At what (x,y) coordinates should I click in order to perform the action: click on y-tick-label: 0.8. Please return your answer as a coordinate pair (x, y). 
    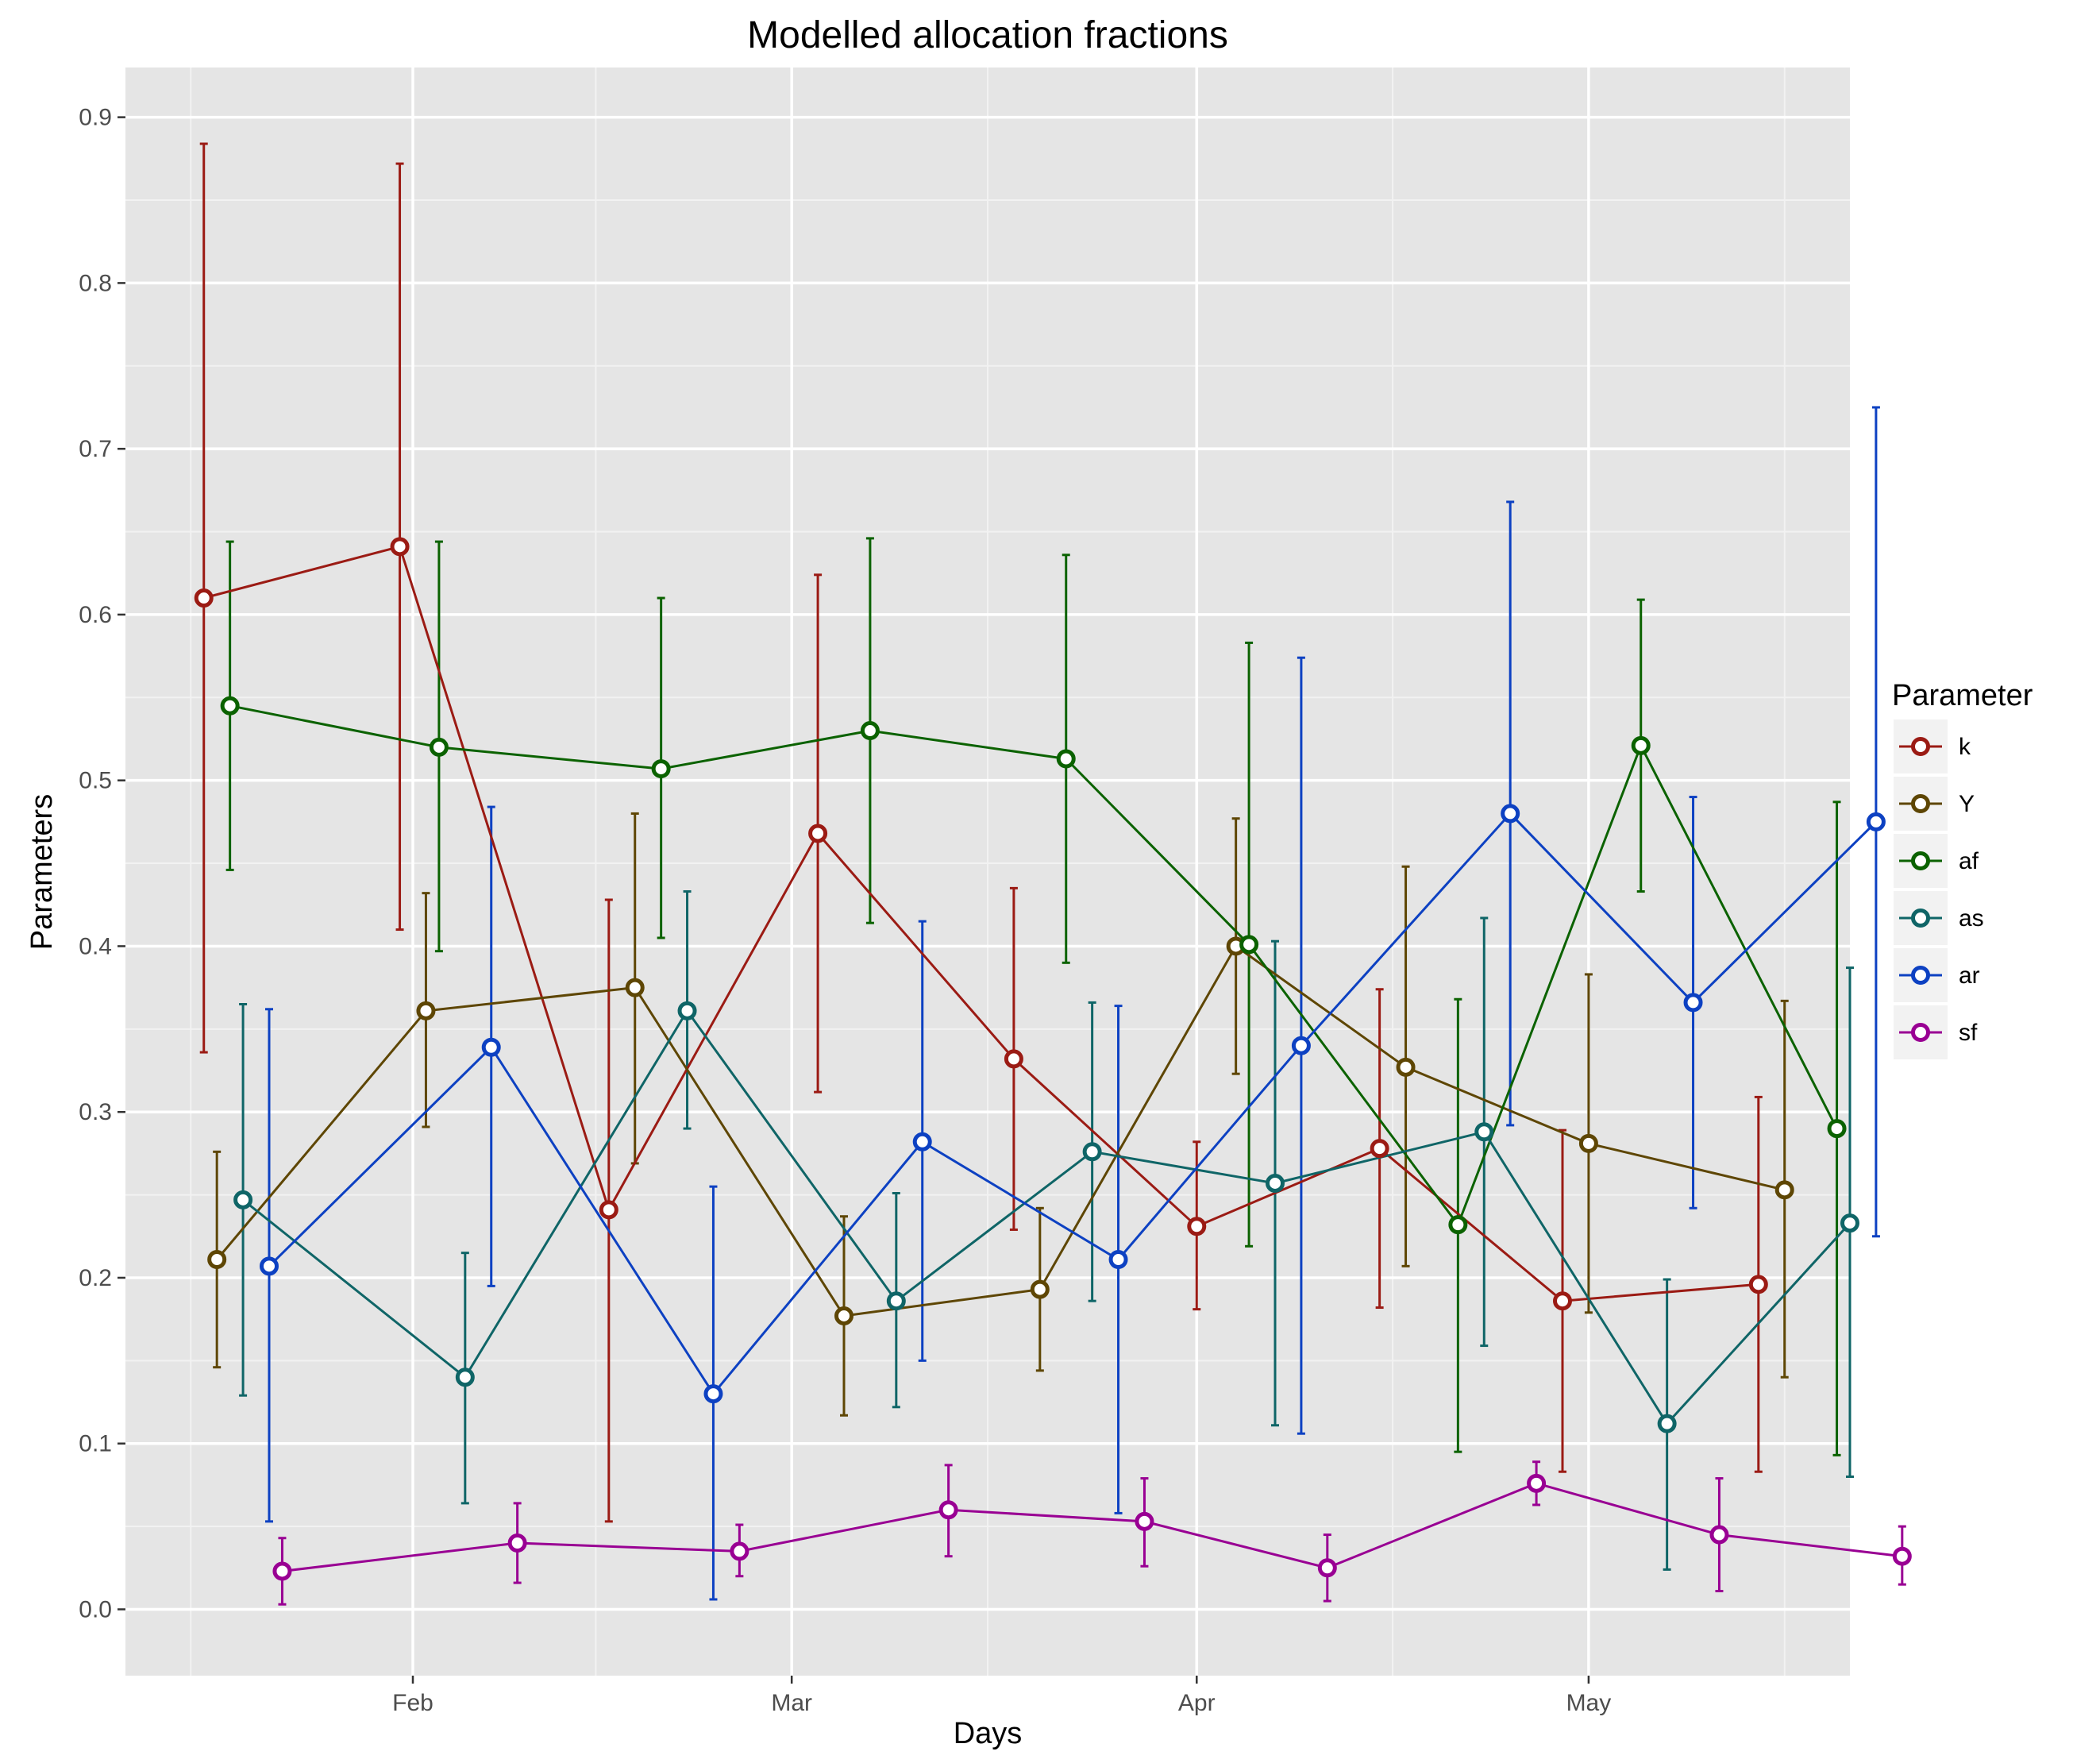
    Looking at the image, I should click on (95, 283).